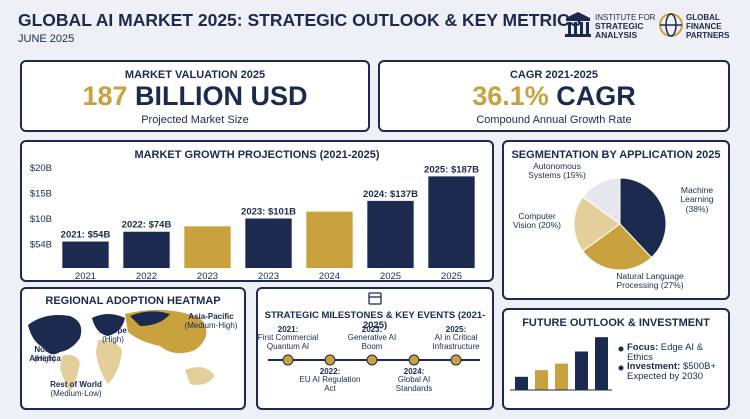 This screenshot has width=750, height=419. Describe the element at coordinates (697, 199) in the screenshot. I see `pie-label: Machine Learning (38%)` at that location.